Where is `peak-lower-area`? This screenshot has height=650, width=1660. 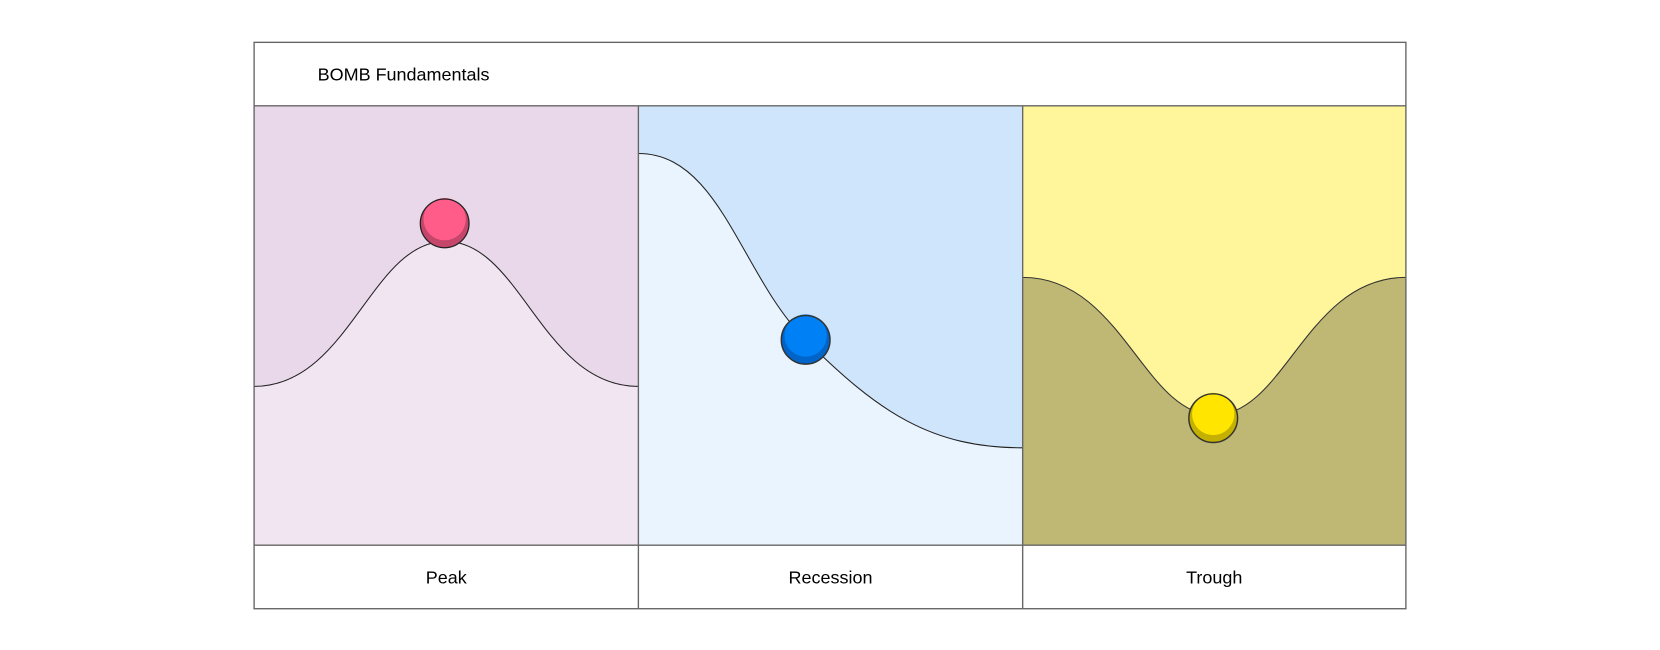
peak-lower-area is located at coordinates (446, 393).